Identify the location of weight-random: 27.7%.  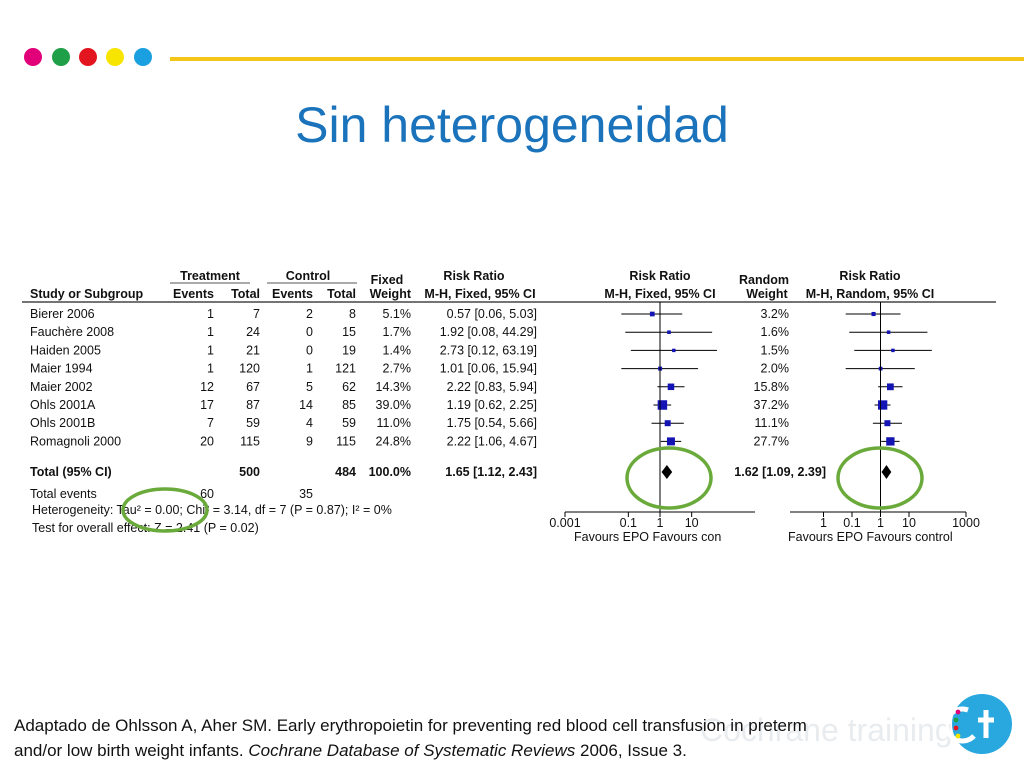
(771, 441).